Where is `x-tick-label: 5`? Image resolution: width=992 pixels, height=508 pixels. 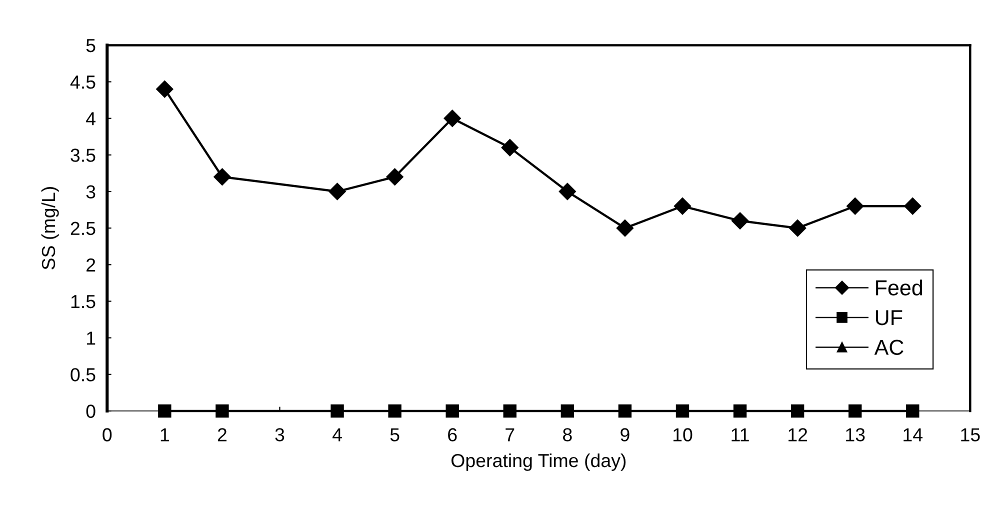 x-tick-label: 5 is located at coordinates (395, 435).